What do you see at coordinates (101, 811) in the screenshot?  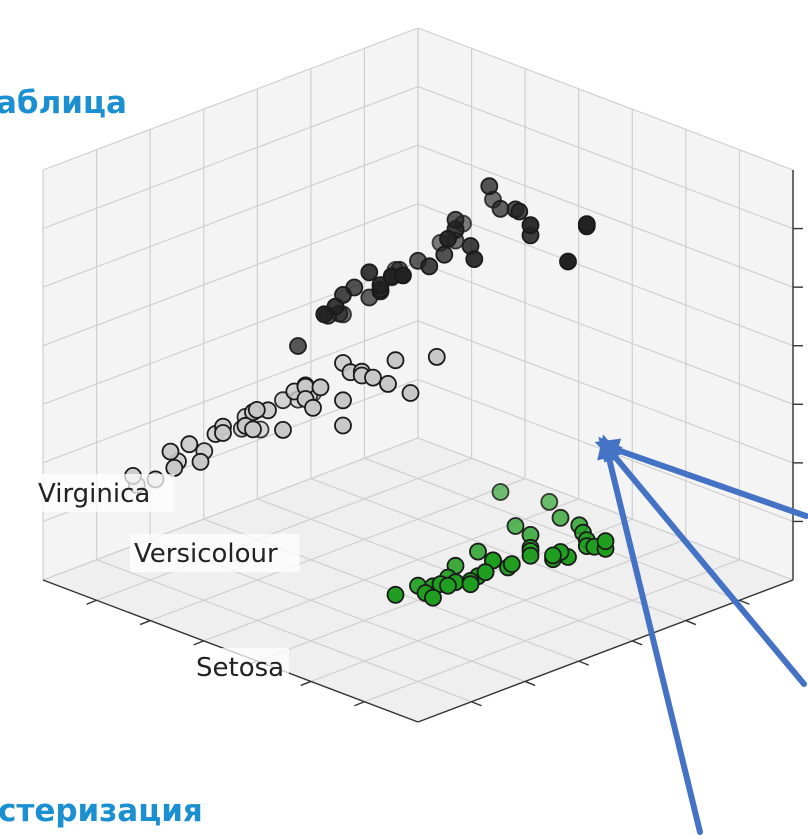 I see `slide-heading-bottom: стеризация` at bounding box center [101, 811].